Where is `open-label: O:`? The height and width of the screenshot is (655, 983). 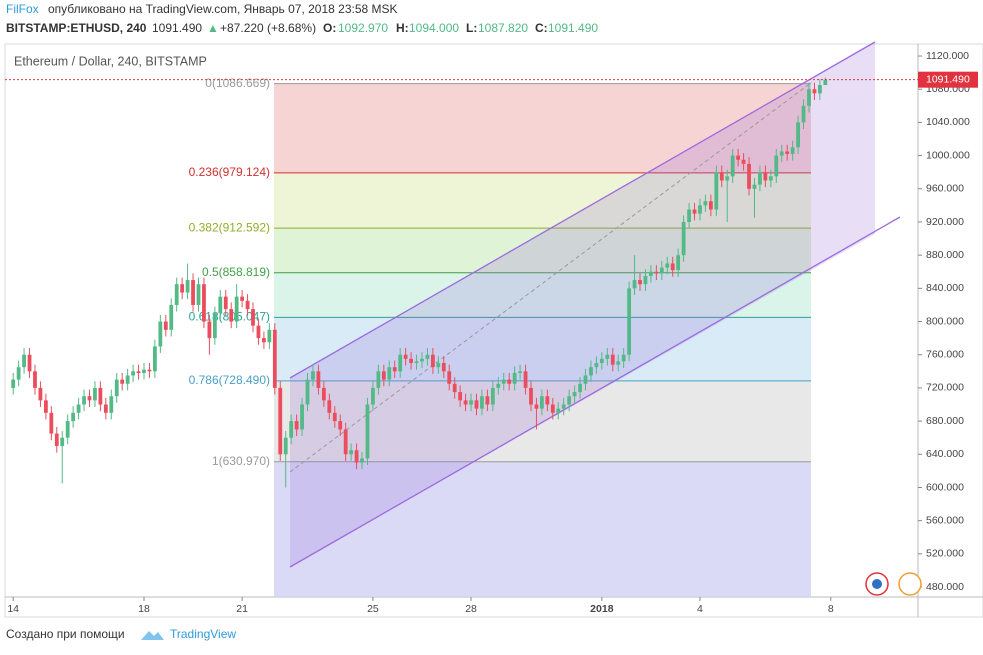
open-label: O: is located at coordinates (329, 28).